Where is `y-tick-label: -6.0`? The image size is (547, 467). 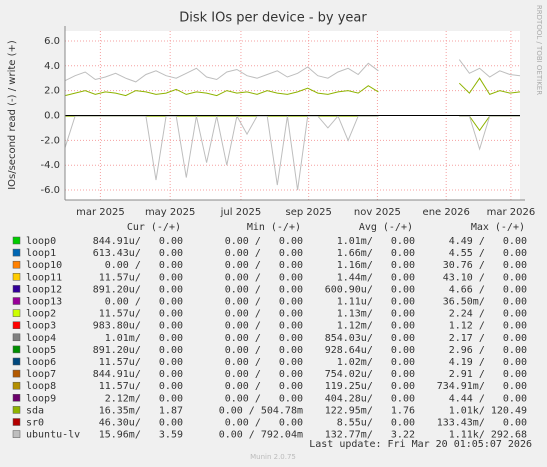 y-tick-label: -6.0 is located at coordinates (50, 190).